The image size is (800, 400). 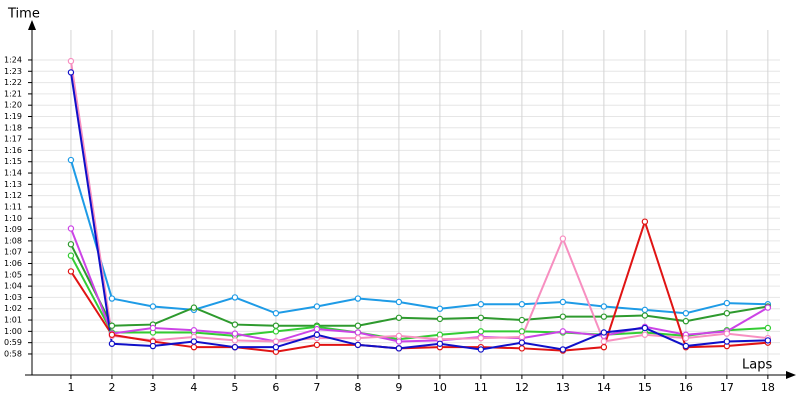 I want to click on y-tick-label: 1:12, so click(x=13, y=195).